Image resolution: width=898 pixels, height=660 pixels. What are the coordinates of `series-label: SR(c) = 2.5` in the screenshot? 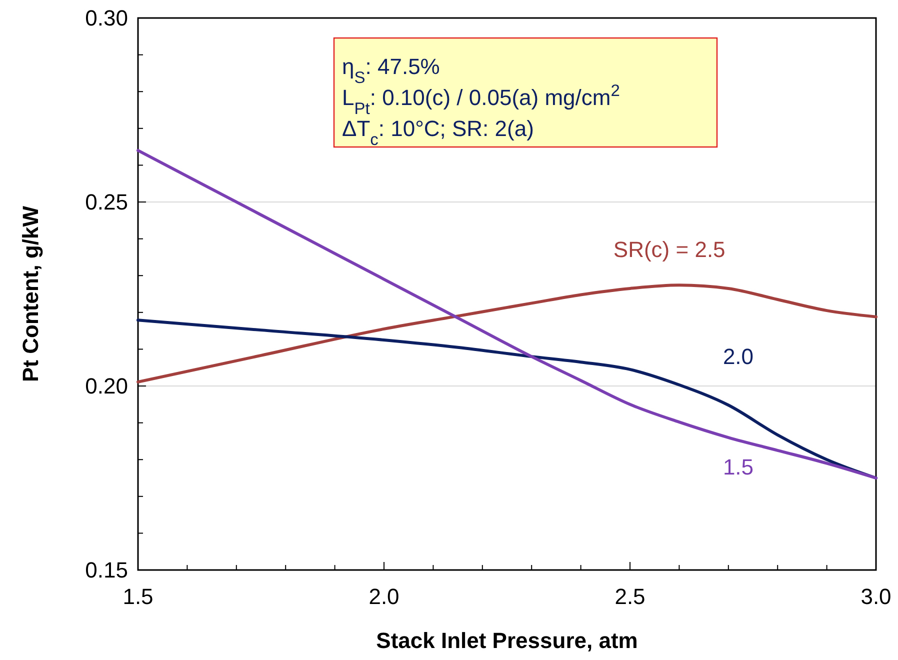 It's located at (669, 249).